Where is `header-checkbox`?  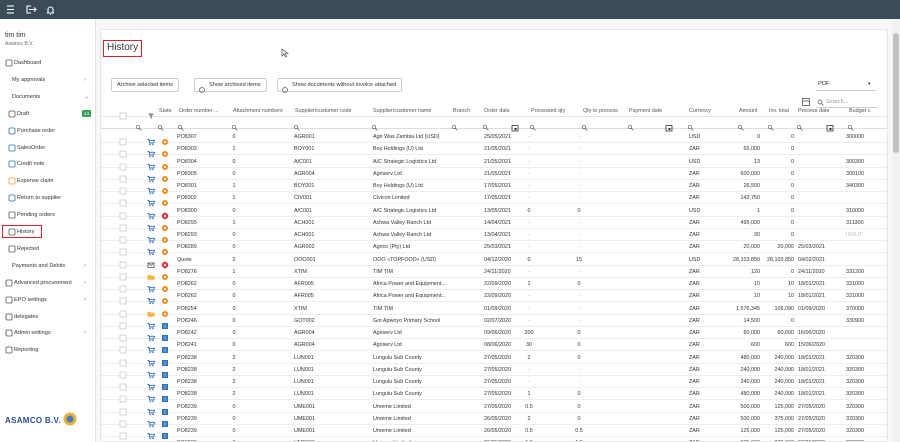
header-checkbox is located at coordinates (123, 116).